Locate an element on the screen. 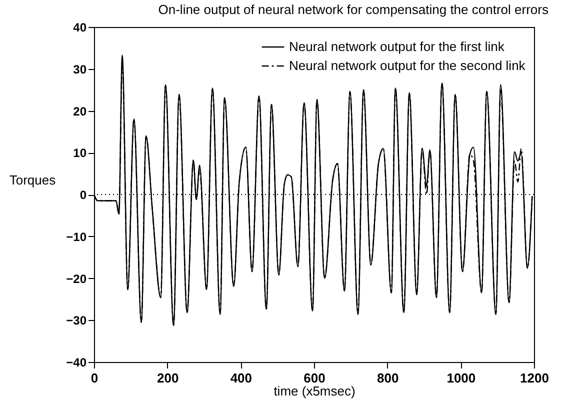  y-tick-label: 0 is located at coordinates (83, 195).